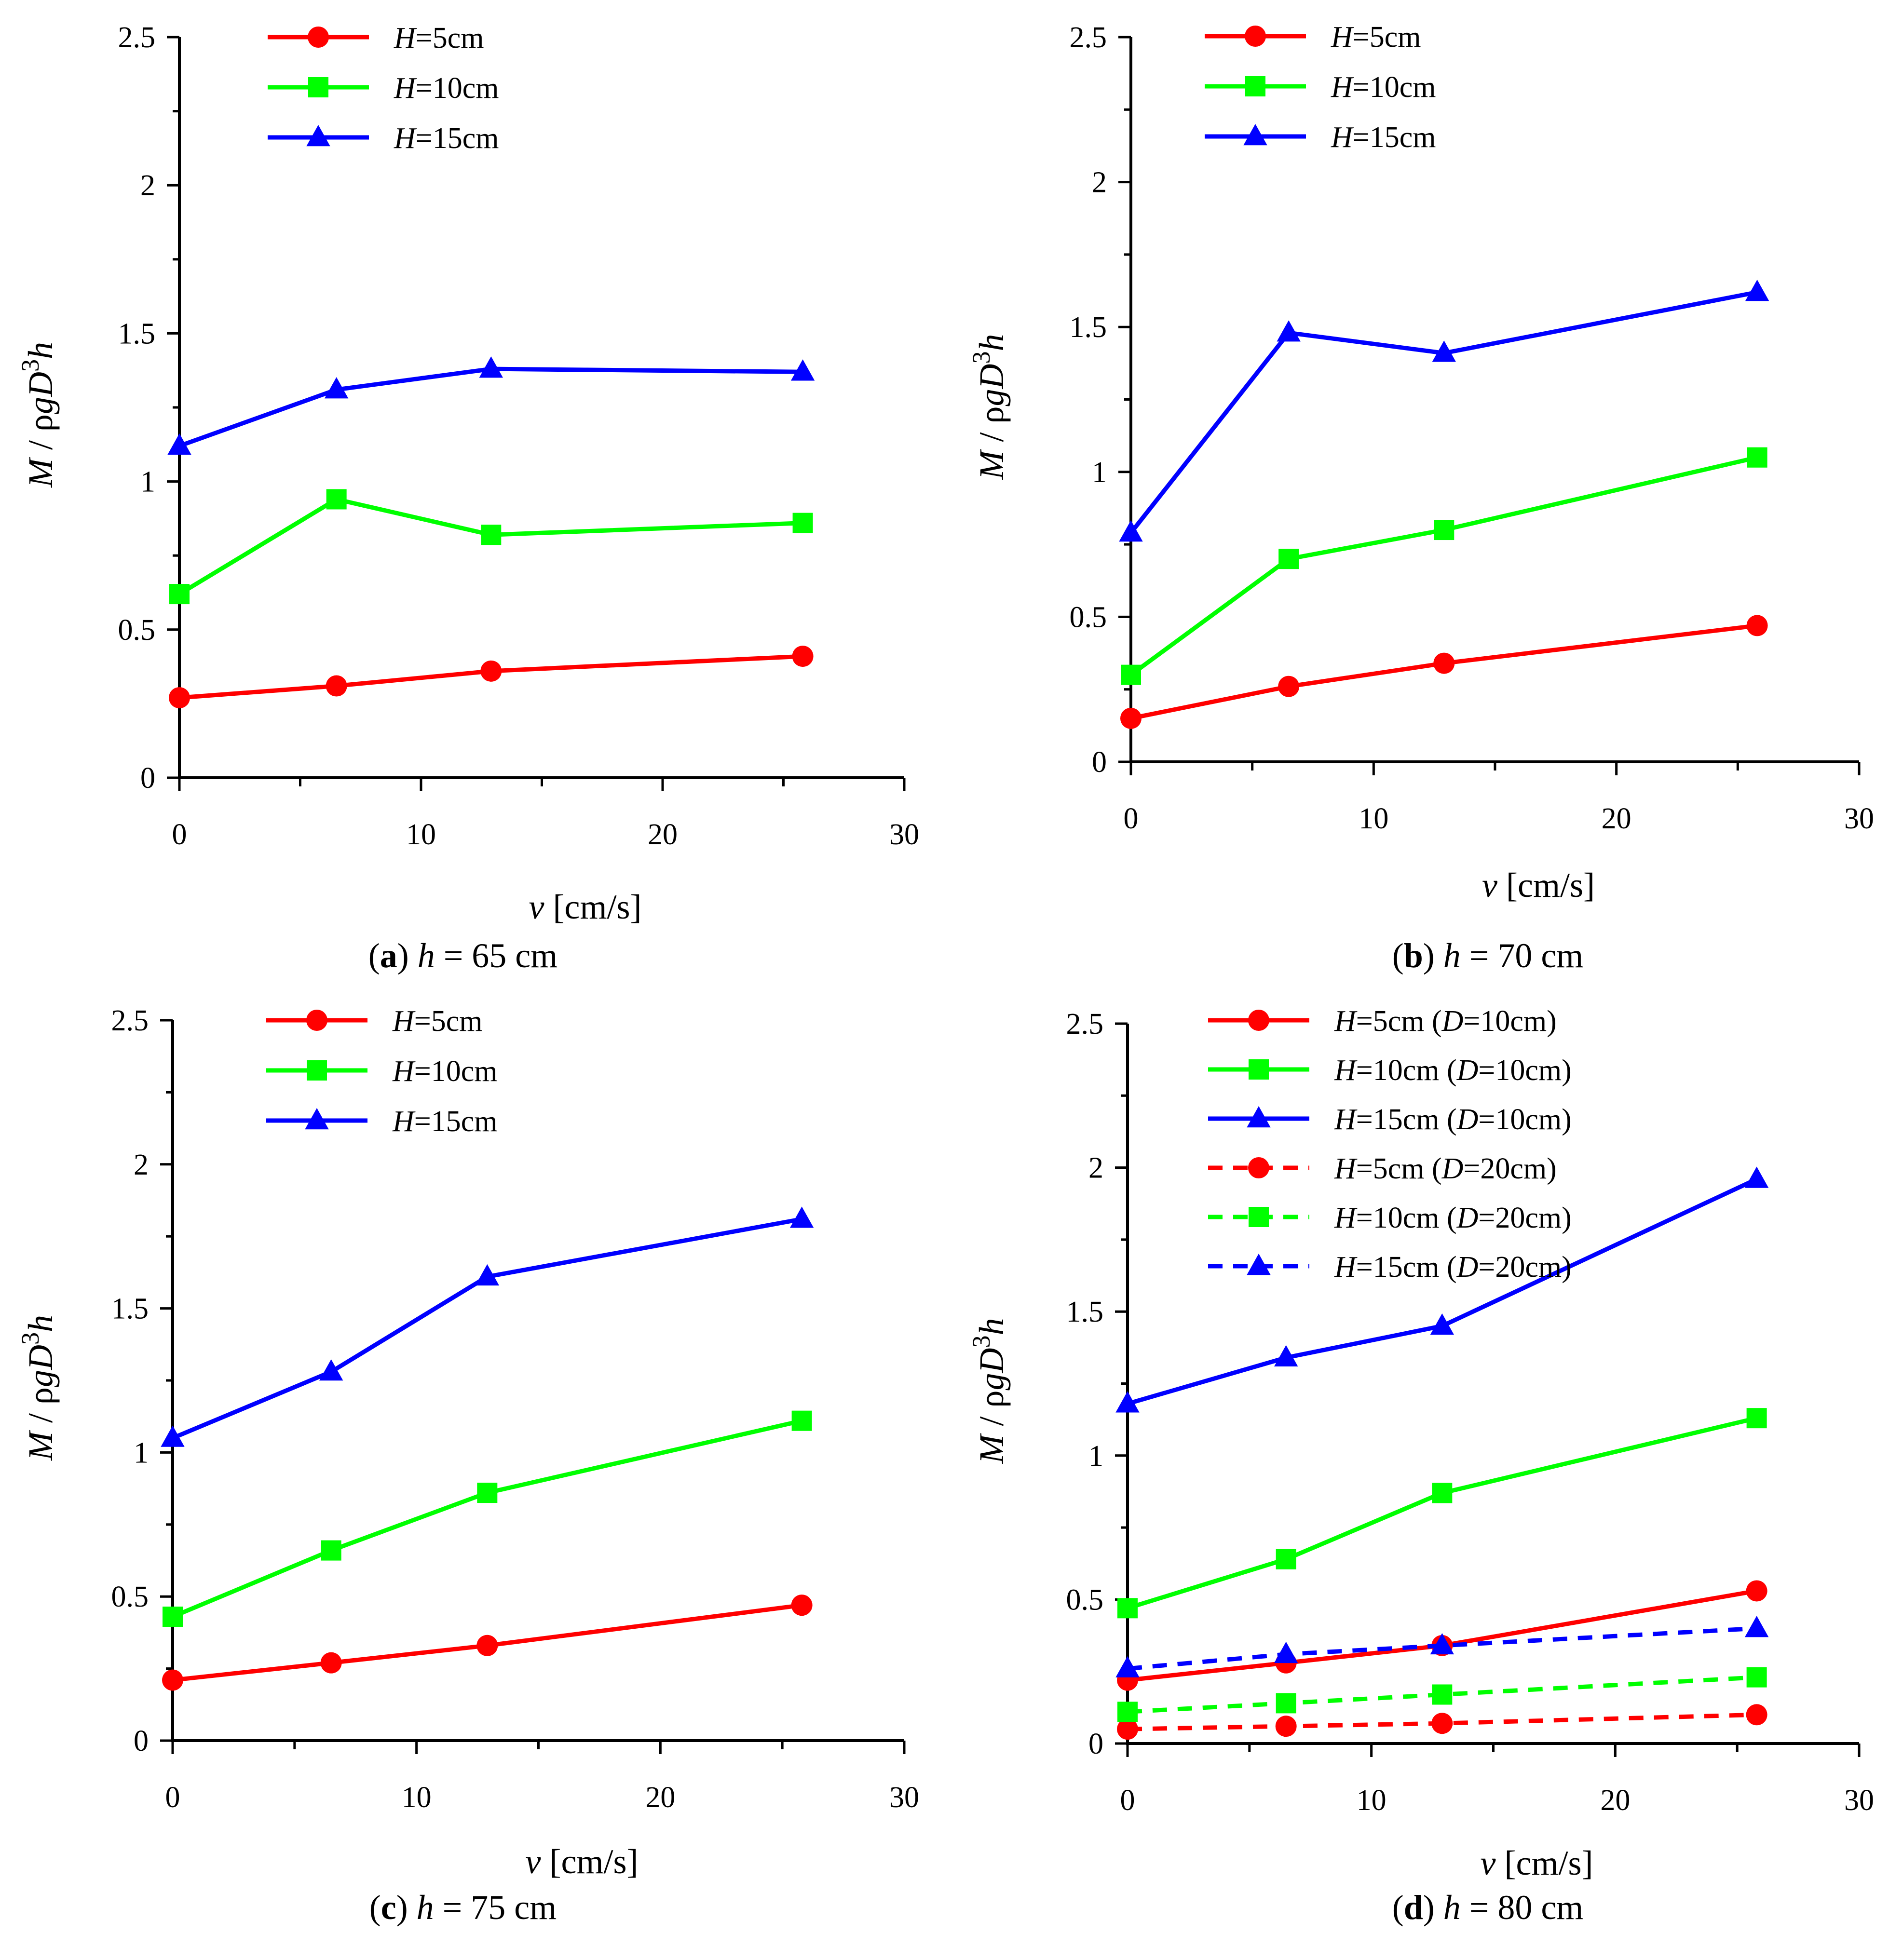  I want to click on legend-entry-c-2: H=15cm, so click(382, 1121).